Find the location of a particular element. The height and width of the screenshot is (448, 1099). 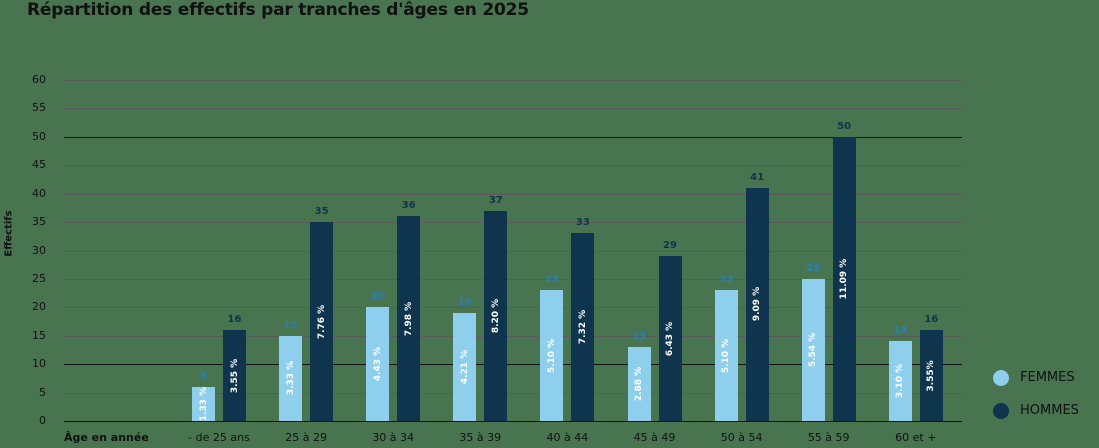

bar-hommes: 7.98 % is located at coordinates (409, 318).